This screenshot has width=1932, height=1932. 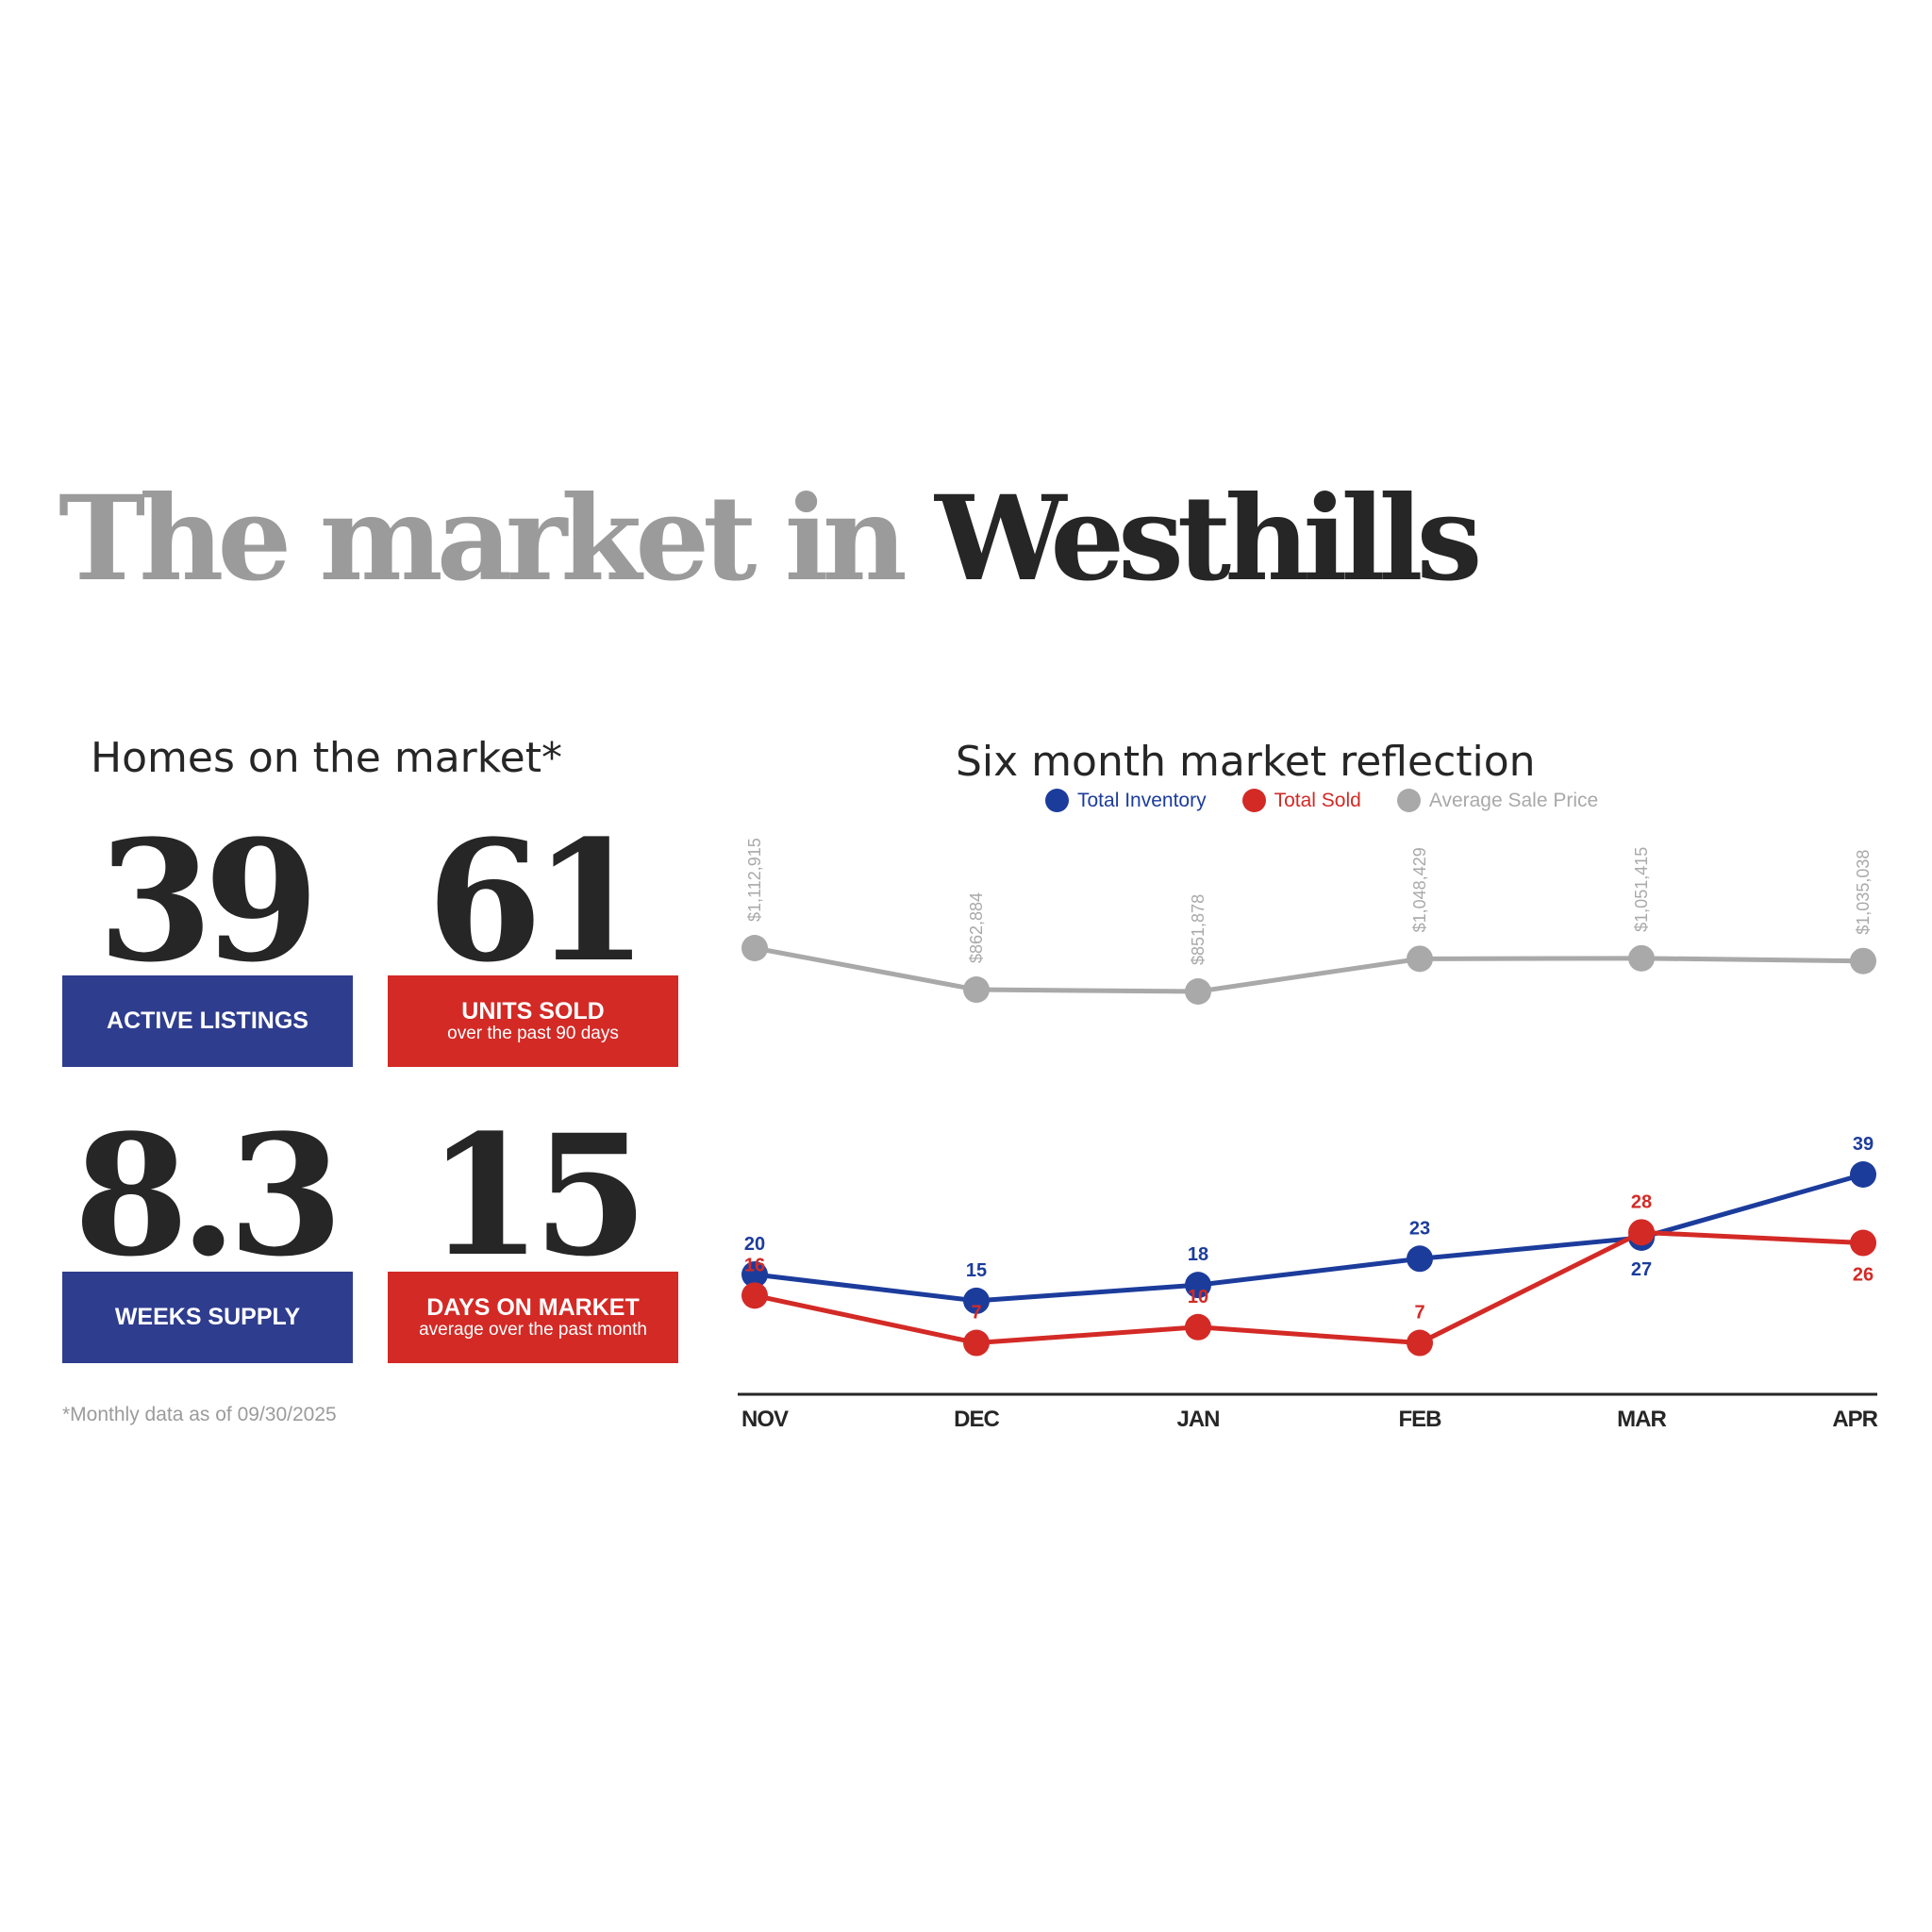 I want to click on active-listings-value: 39, so click(x=209, y=902).